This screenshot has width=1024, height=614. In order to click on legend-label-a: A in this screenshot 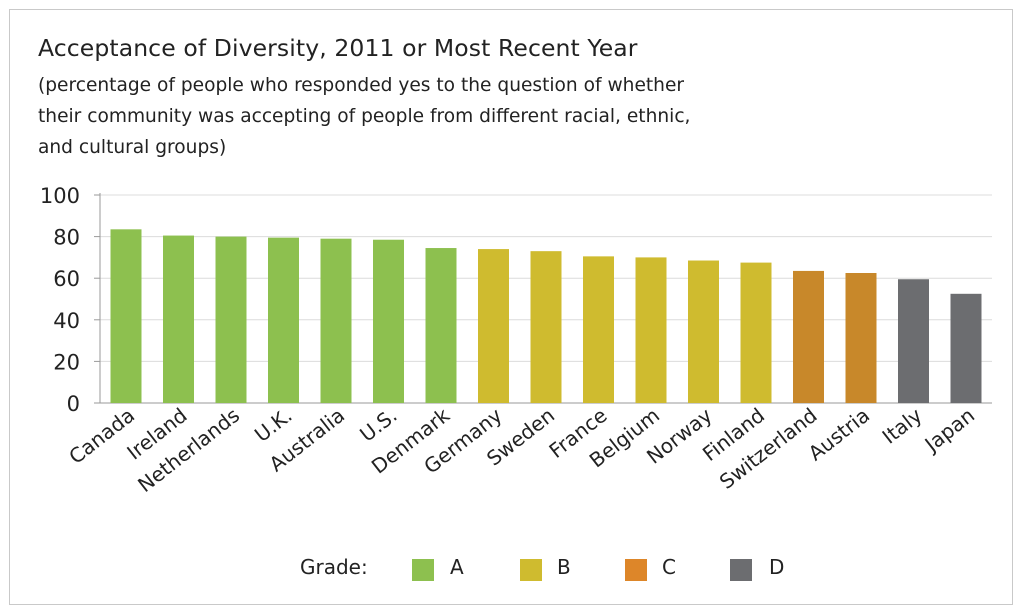, I will do `click(457, 567)`.